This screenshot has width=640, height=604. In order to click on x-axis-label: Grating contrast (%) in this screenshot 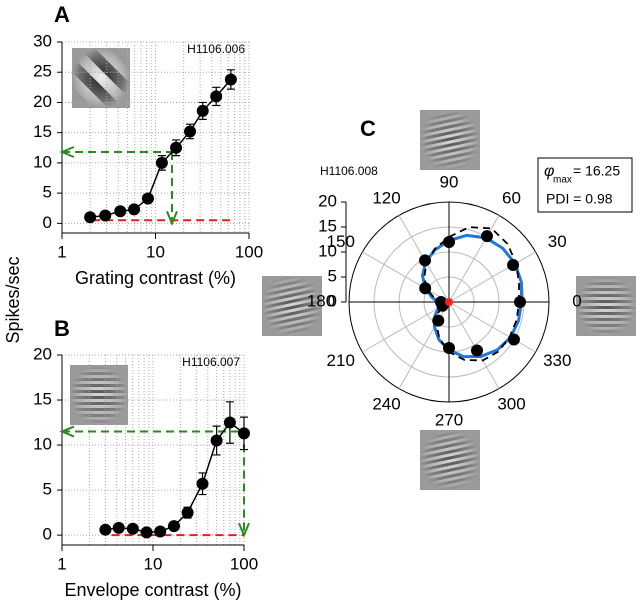, I will do `click(155, 278)`.